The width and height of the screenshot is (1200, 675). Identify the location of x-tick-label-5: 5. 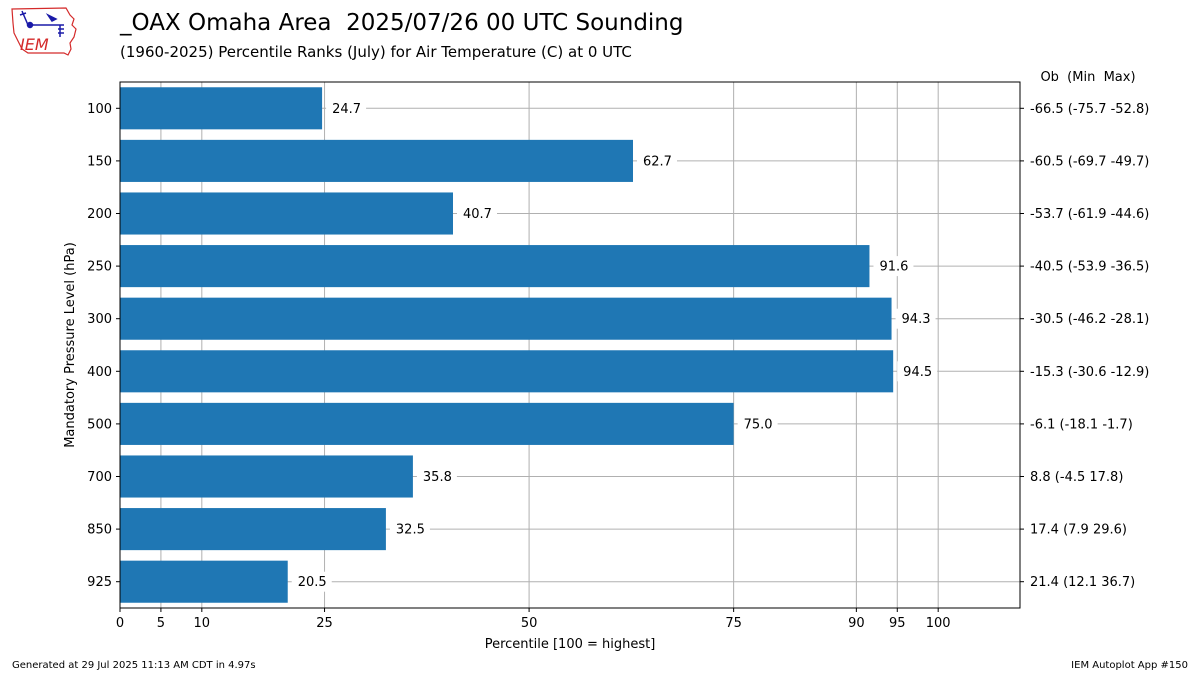
(161, 623).